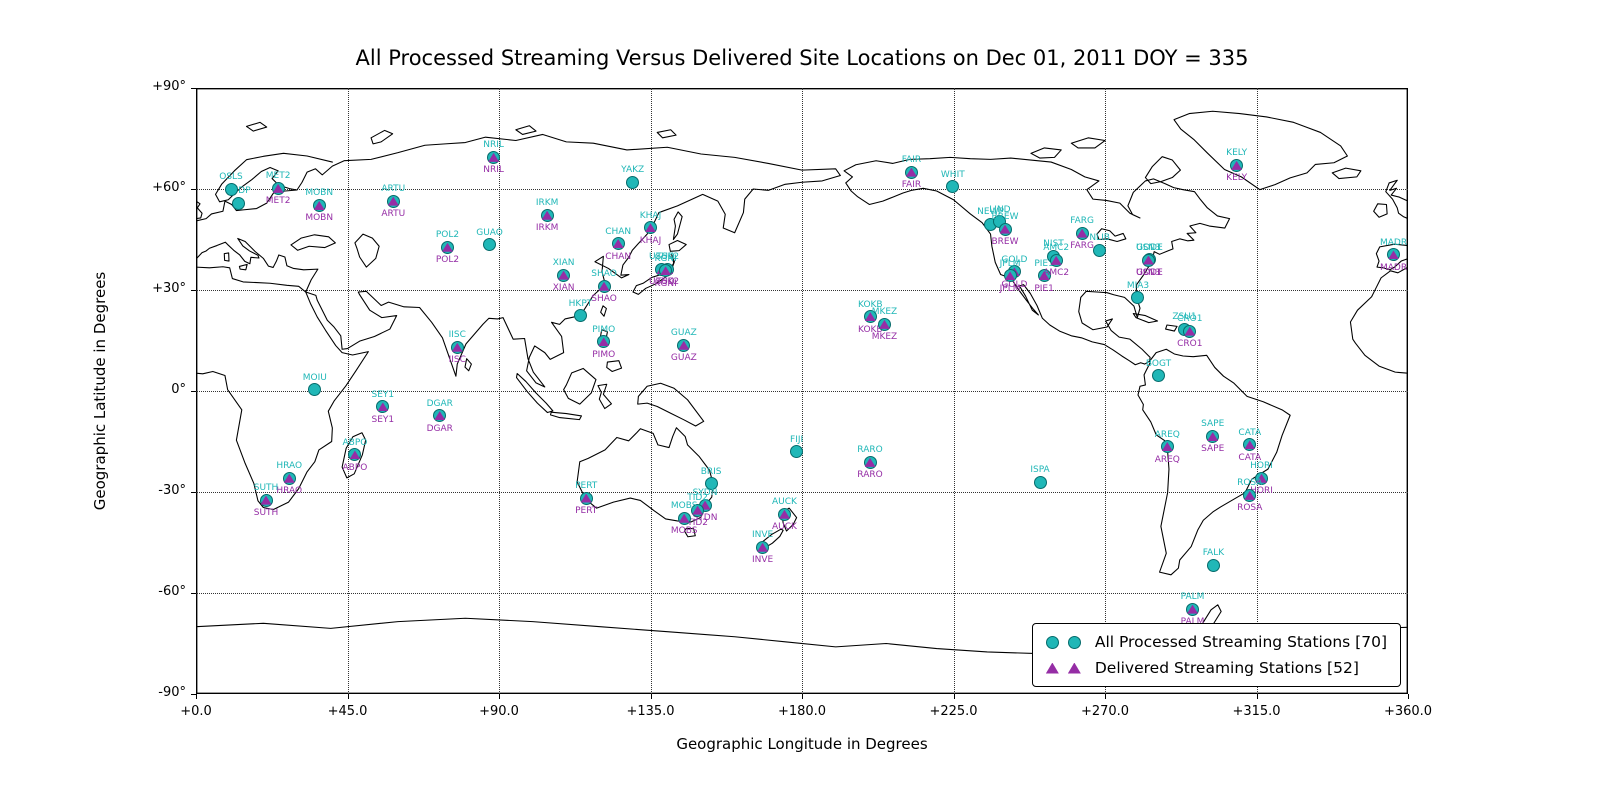 This screenshot has width=1600, height=800. Describe the element at coordinates (604, 354) in the screenshot. I see `station-label-delivered: PIMO` at that location.